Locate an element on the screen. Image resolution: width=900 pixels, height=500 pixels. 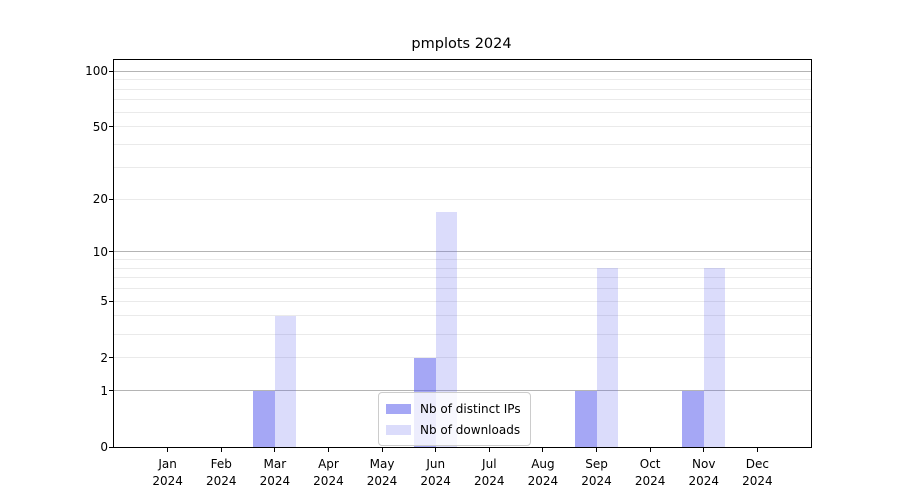
bar-nov-downloads is located at coordinates (714, 357).